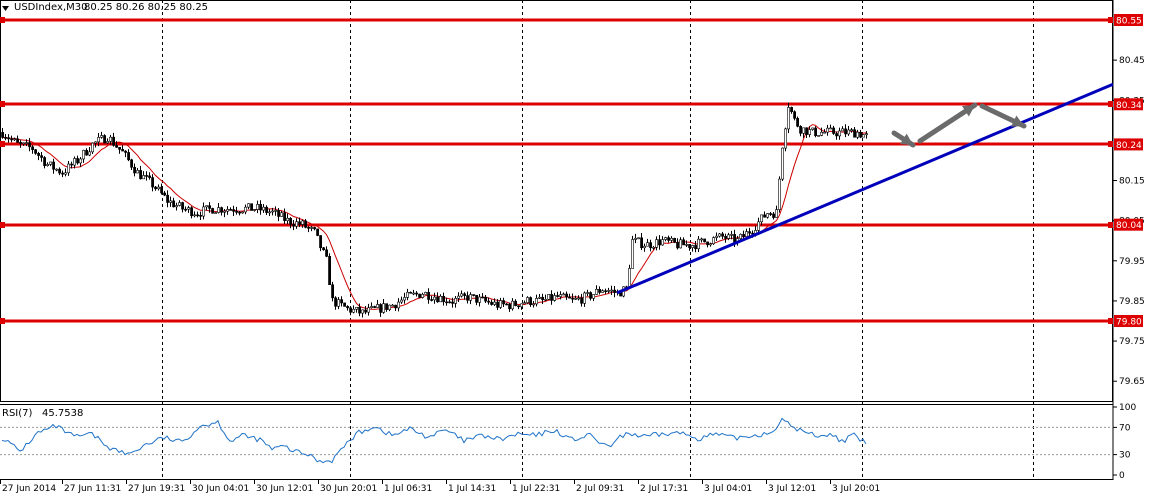 The image size is (1155, 499). I want to click on ohlc-readout: 80.25 80.26 80.25 80.25, so click(146, 7).